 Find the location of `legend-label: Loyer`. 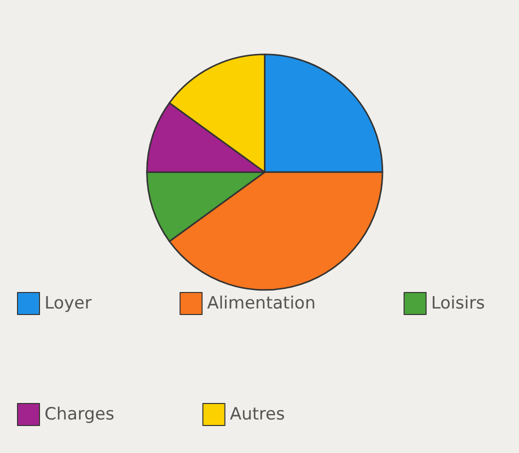

legend-label: Loyer is located at coordinates (68, 304).